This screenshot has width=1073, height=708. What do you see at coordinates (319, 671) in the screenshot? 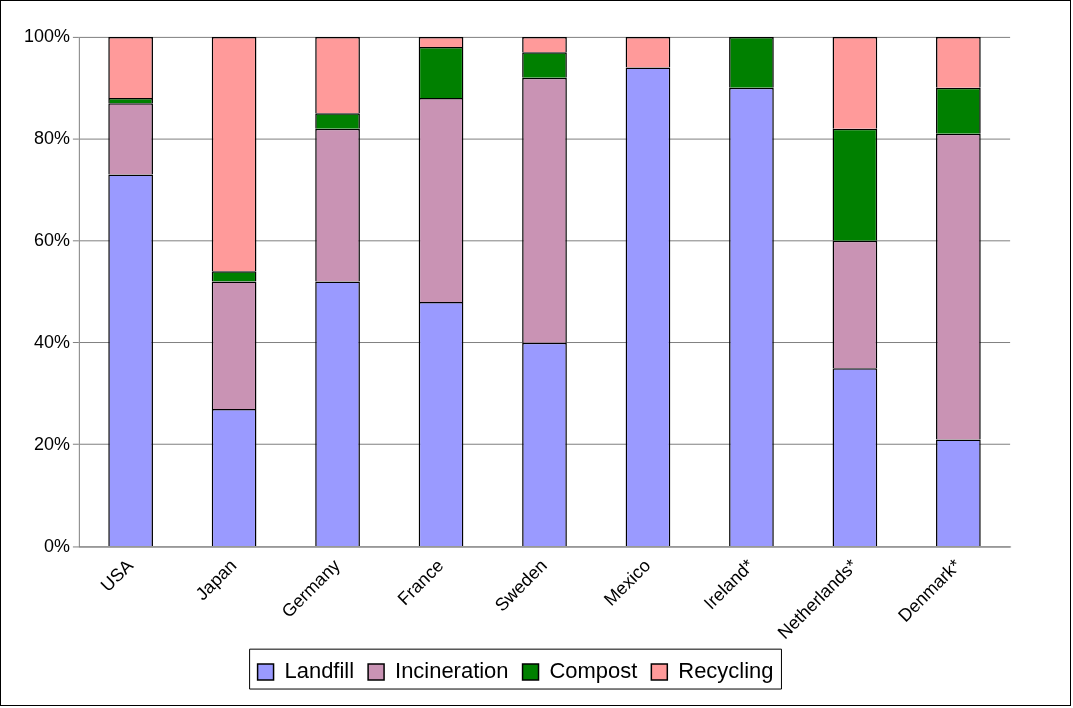
I see `legend-label: Landfill` at bounding box center [319, 671].